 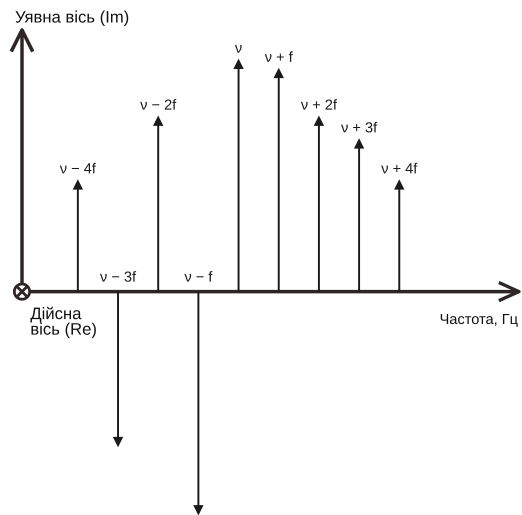 I want to click on x-tick-label: ν + 3f, so click(x=359, y=127).